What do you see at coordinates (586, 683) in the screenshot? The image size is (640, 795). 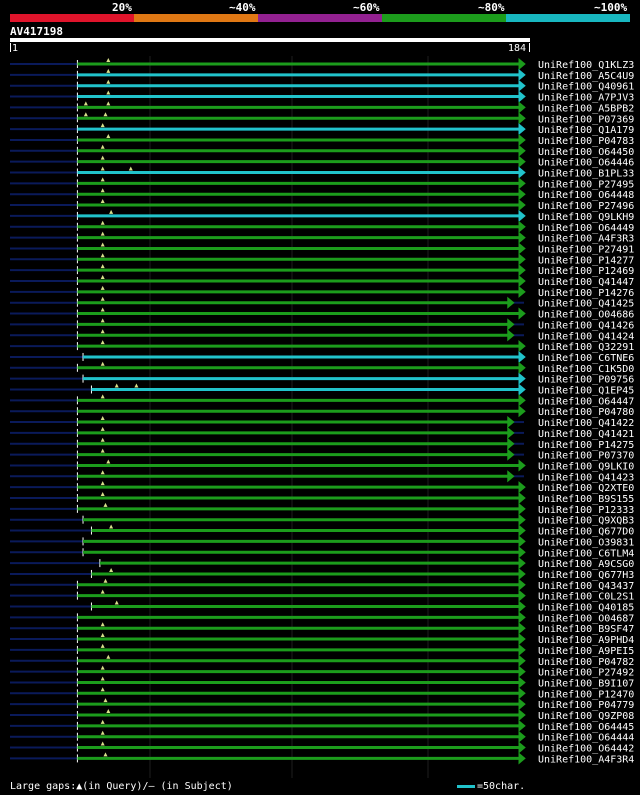 I see `hit-label: UniRef100_B9I107` at bounding box center [586, 683].